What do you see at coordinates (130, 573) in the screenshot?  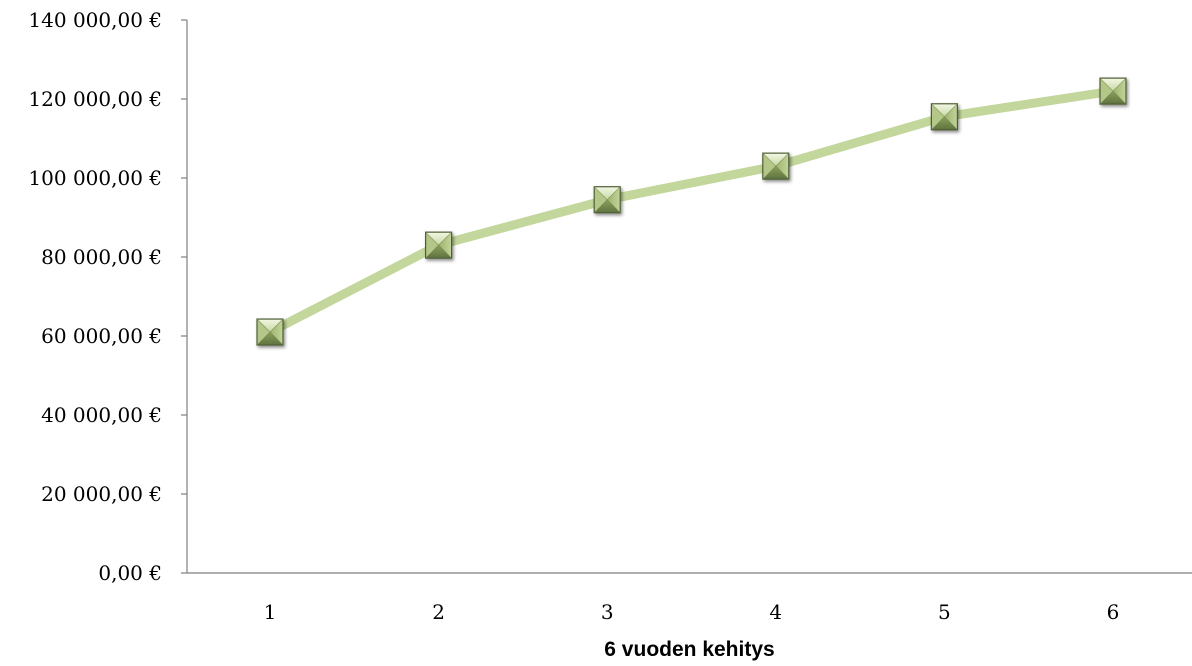 I see `y-tick-label: 0,00 €` at bounding box center [130, 573].